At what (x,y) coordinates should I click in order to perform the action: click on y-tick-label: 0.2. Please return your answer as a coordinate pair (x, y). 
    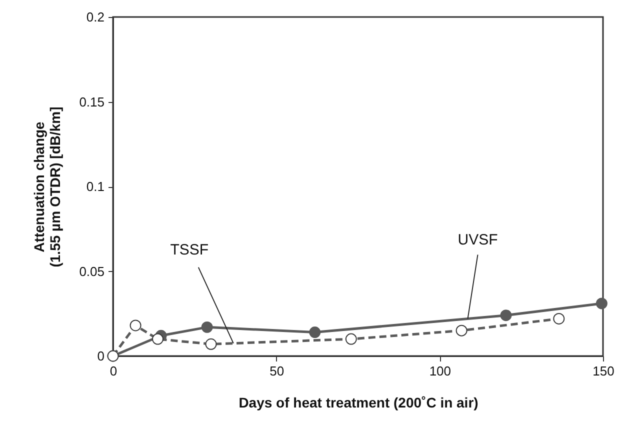
    Looking at the image, I should click on (95, 17).